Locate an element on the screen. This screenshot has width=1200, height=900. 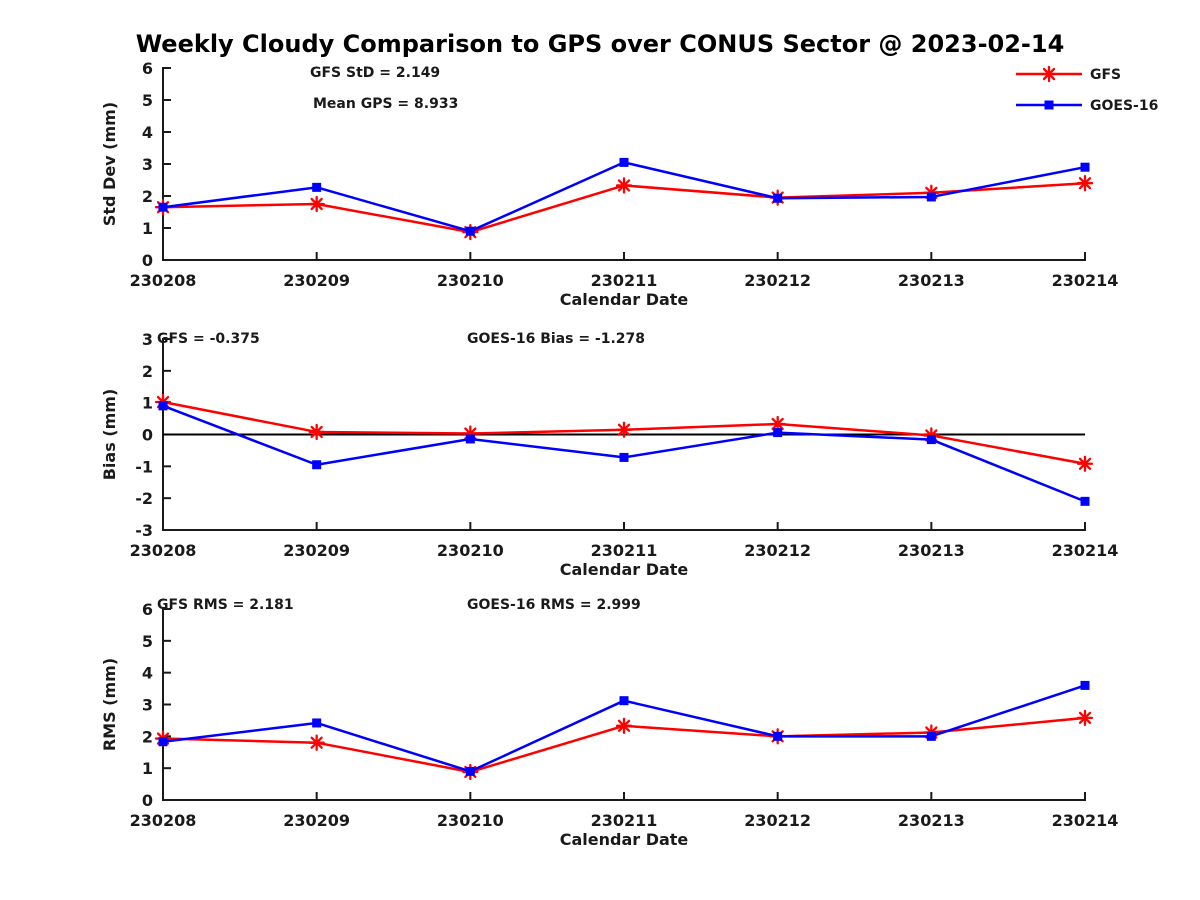
legend-marker-asterisk is located at coordinates (1049, 74).